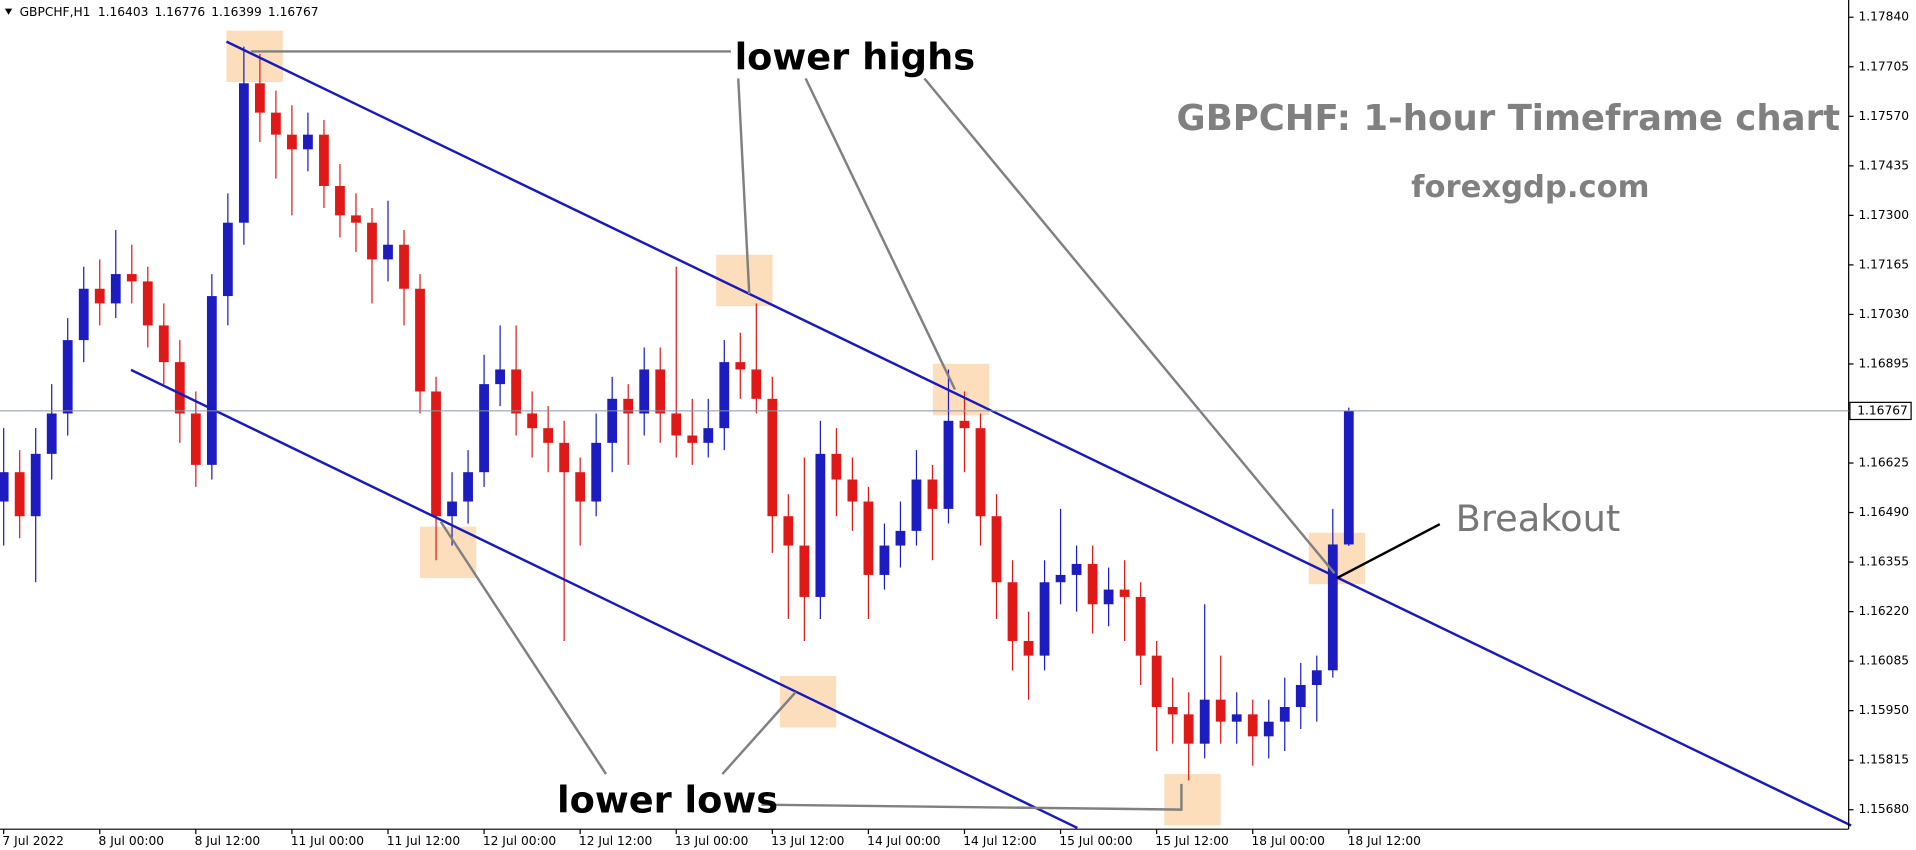  Describe the element at coordinates (1883, 116) in the screenshot. I see `y-tick-label: 1.17570` at that location.